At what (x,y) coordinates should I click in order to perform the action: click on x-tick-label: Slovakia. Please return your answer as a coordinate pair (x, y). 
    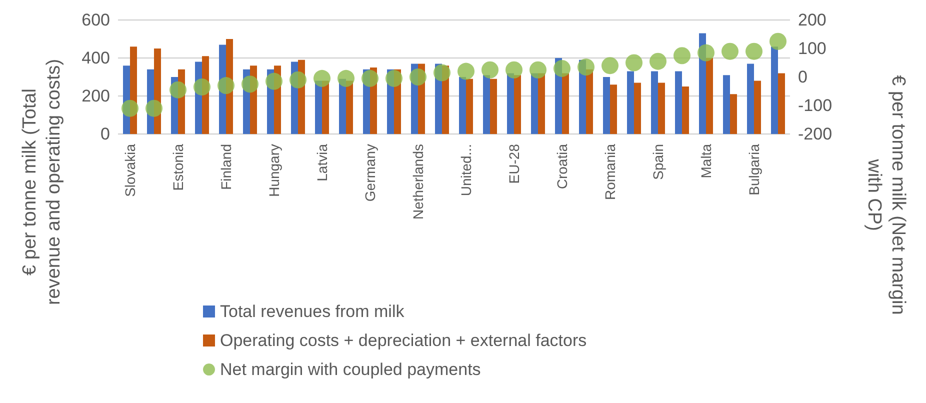
    Looking at the image, I should click on (130, 170).